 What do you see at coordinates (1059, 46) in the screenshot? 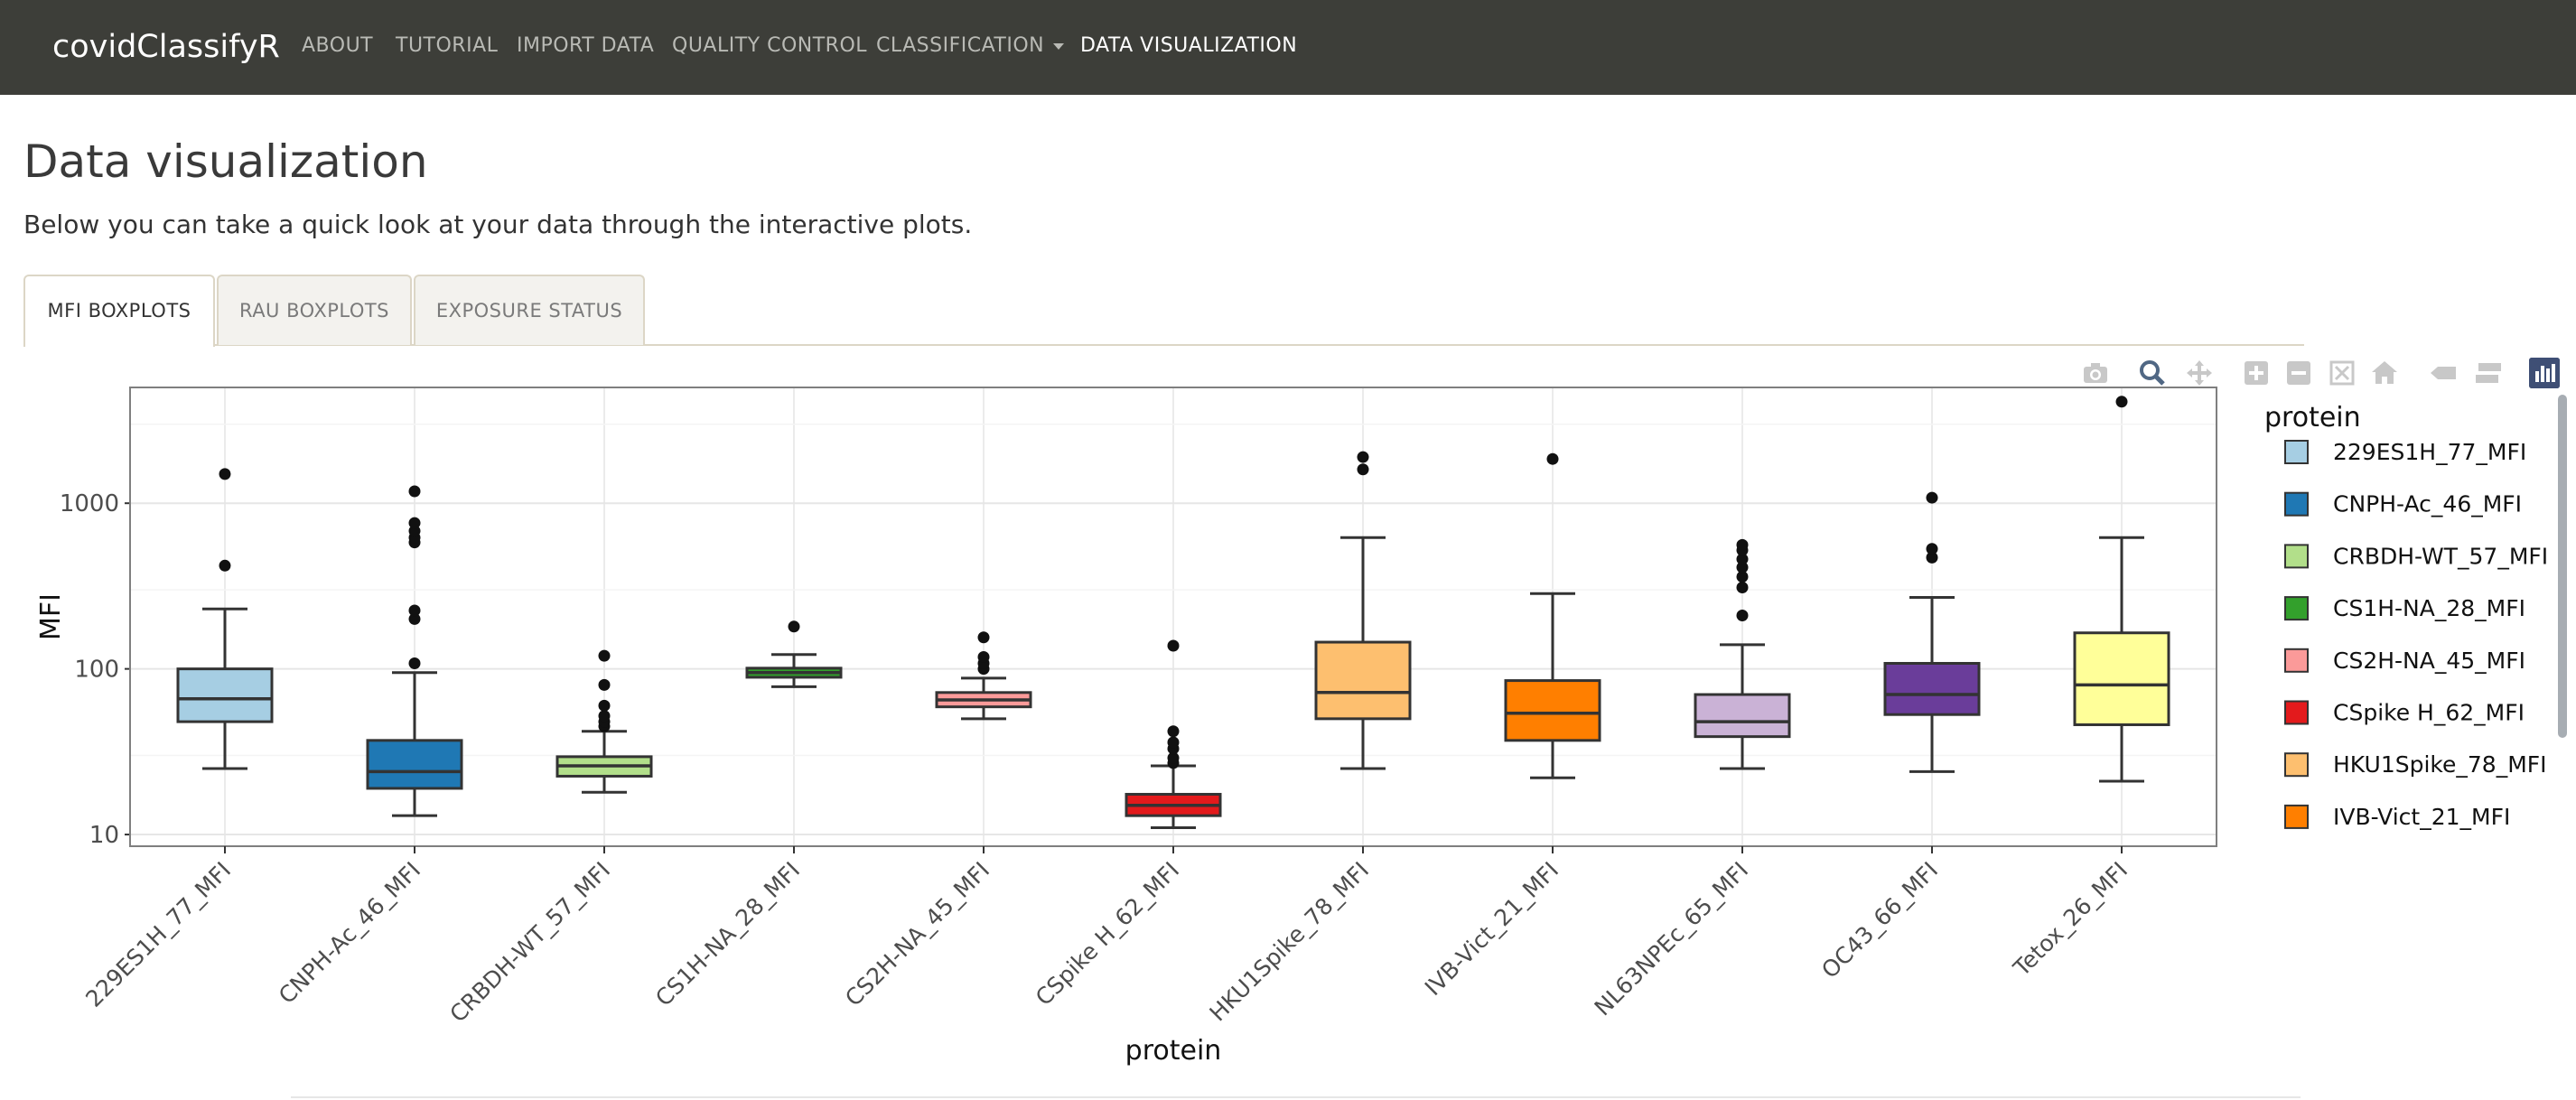
I see `chevron-down-icon` at bounding box center [1059, 46].